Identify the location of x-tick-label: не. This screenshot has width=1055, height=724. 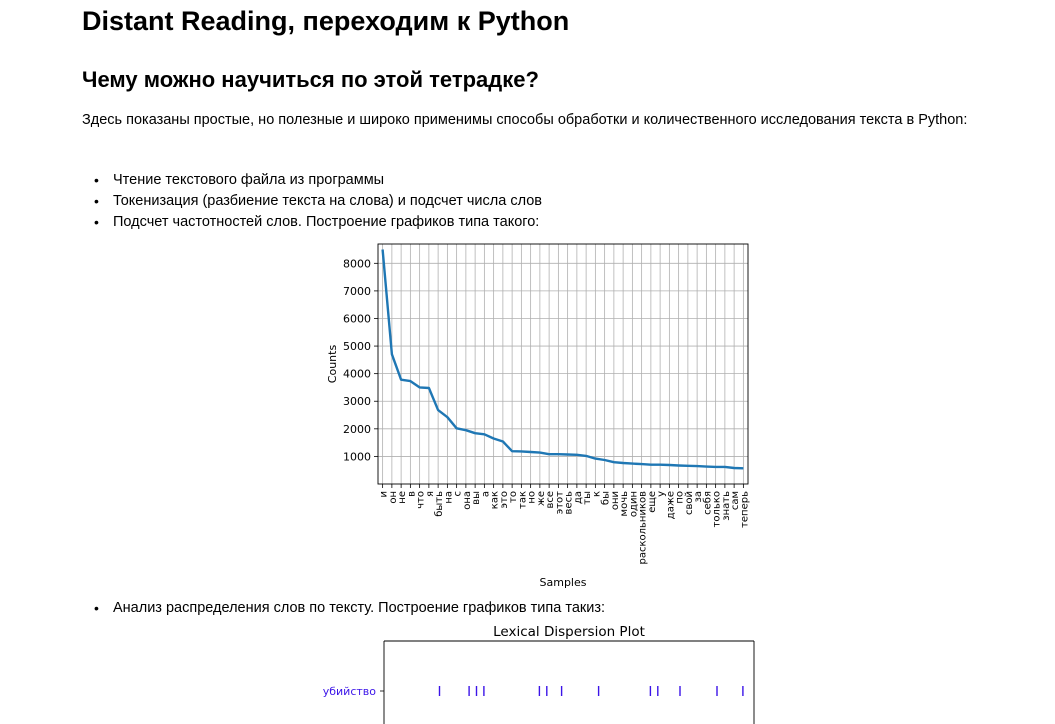
(402, 497).